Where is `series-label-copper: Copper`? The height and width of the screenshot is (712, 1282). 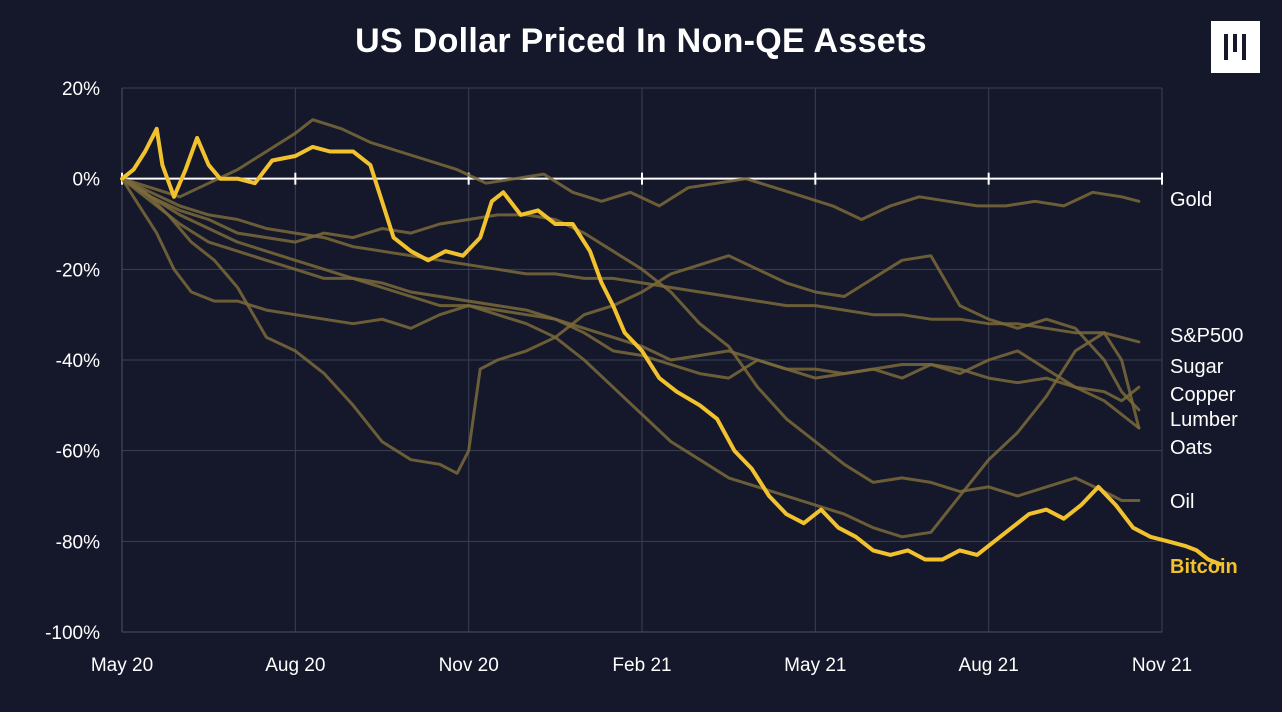
series-label-copper: Copper is located at coordinates (1203, 395).